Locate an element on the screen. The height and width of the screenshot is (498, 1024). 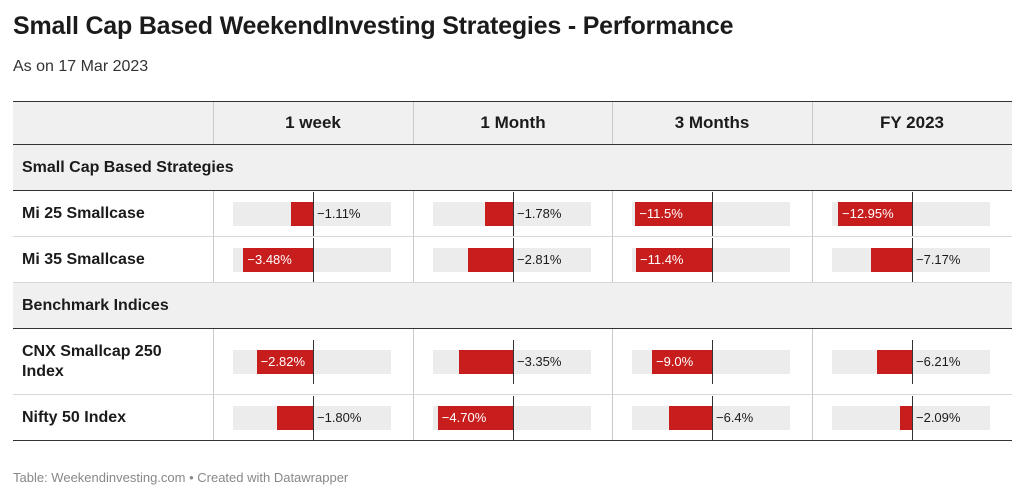
table-row: Nifty 50 Index −1.80% −4.70% −6.4% −2.09% is located at coordinates (512, 418).